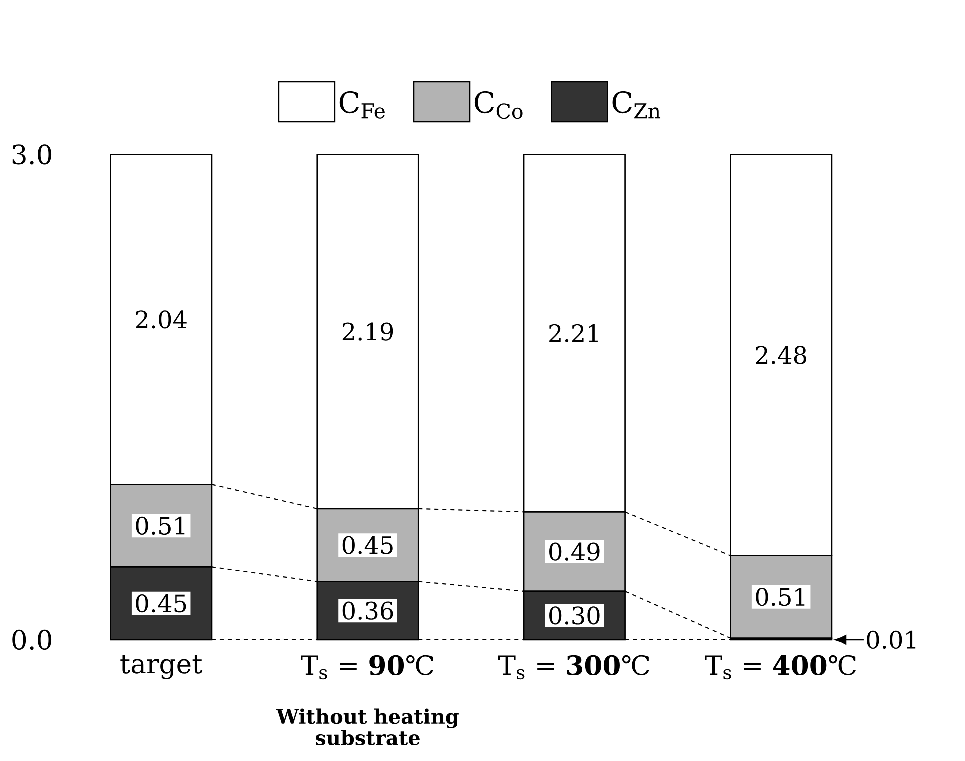  Describe the element at coordinates (368, 331) in the screenshot. I see `data-label: 2.19` at that location.